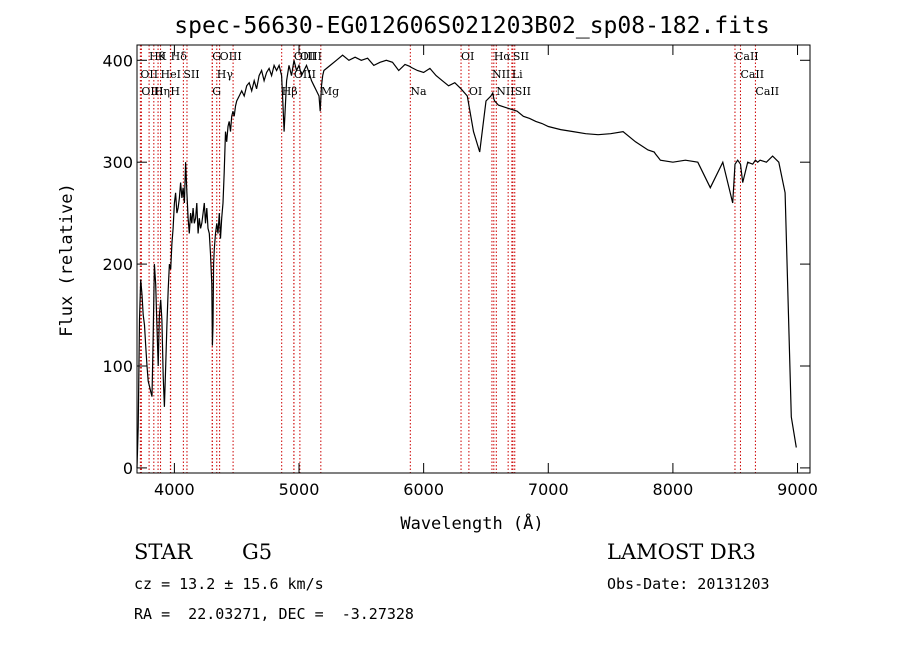 The image size is (900, 649). I want to click on line-marker-label-21: H, so click(175, 91).